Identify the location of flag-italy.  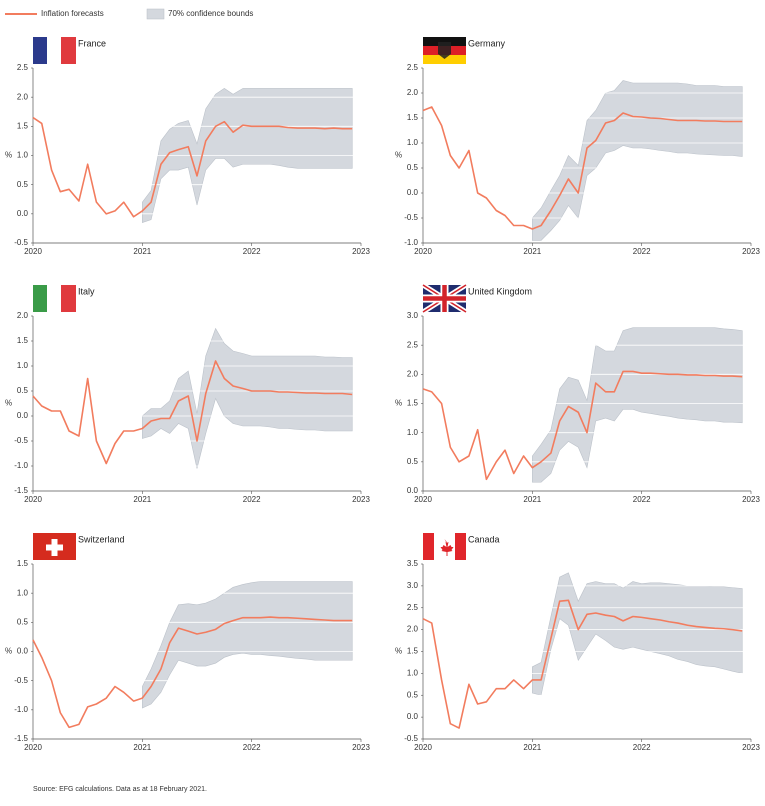
(54, 298).